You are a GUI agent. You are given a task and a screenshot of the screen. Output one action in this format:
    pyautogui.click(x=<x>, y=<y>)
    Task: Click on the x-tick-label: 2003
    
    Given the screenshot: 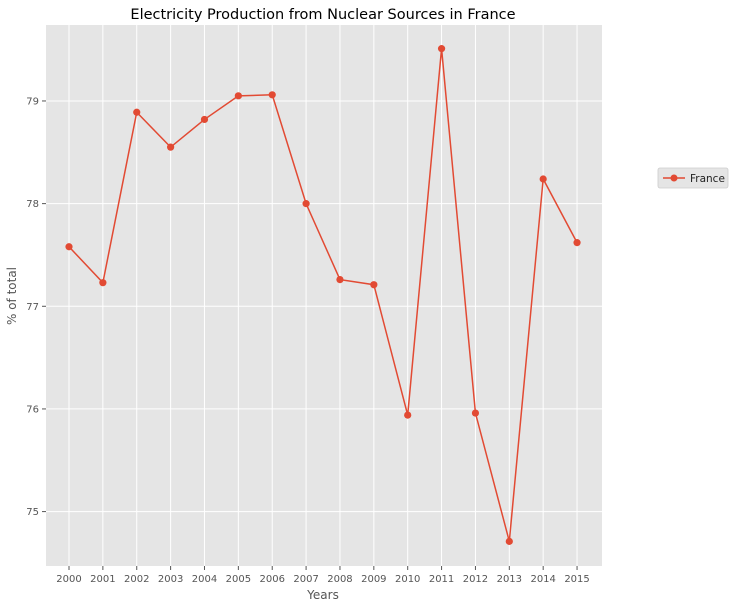 What is the action you would take?
    pyautogui.click(x=170, y=579)
    